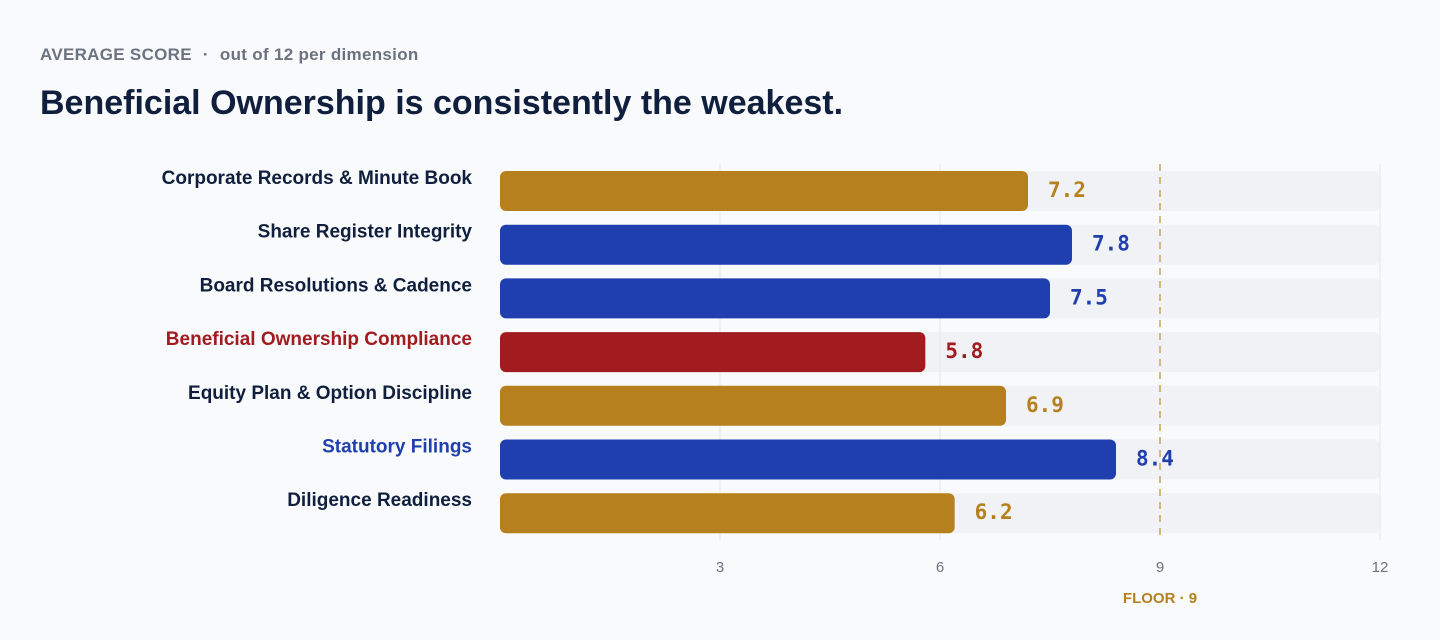 The height and width of the screenshot is (640, 1440). Describe the element at coordinates (319, 339) in the screenshot. I see `category-label: Beneficial Ownership Compliance` at that location.